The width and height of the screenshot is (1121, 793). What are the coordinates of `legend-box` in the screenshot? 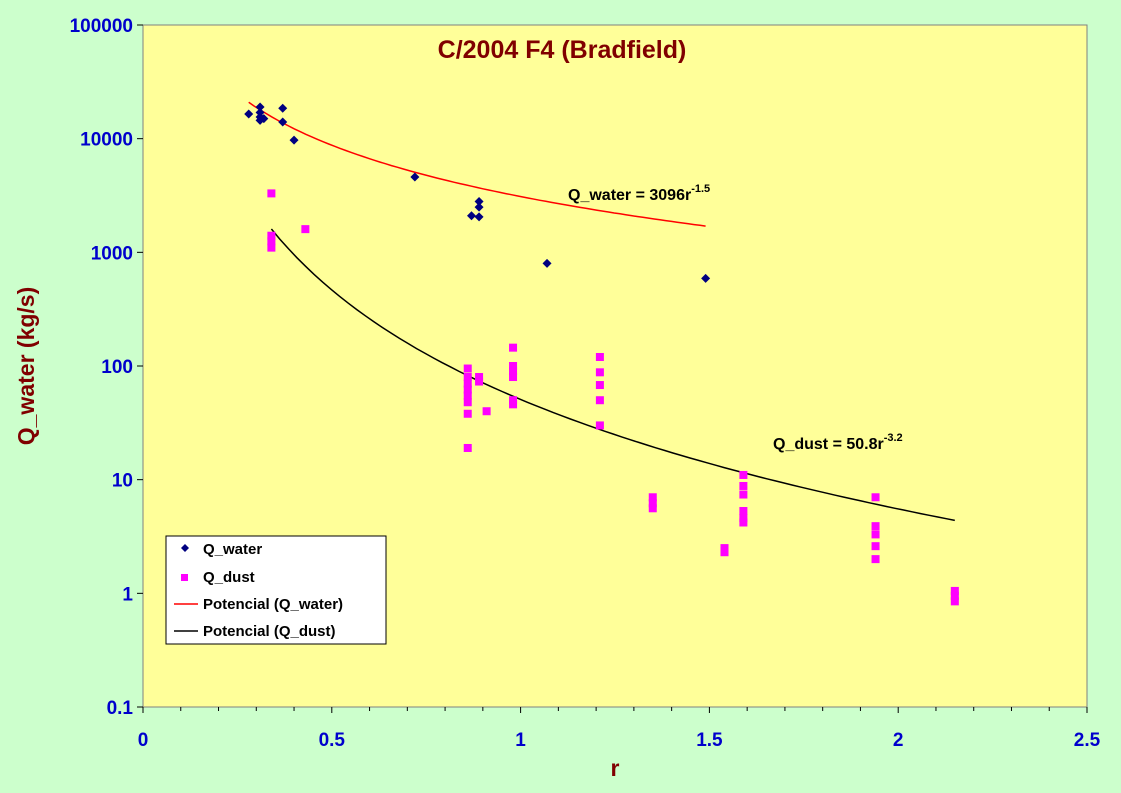 It's located at (276, 590).